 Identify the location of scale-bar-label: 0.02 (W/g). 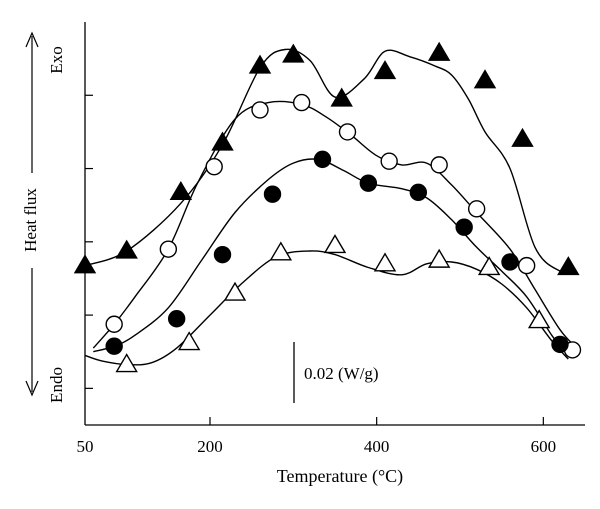
(341, 373).